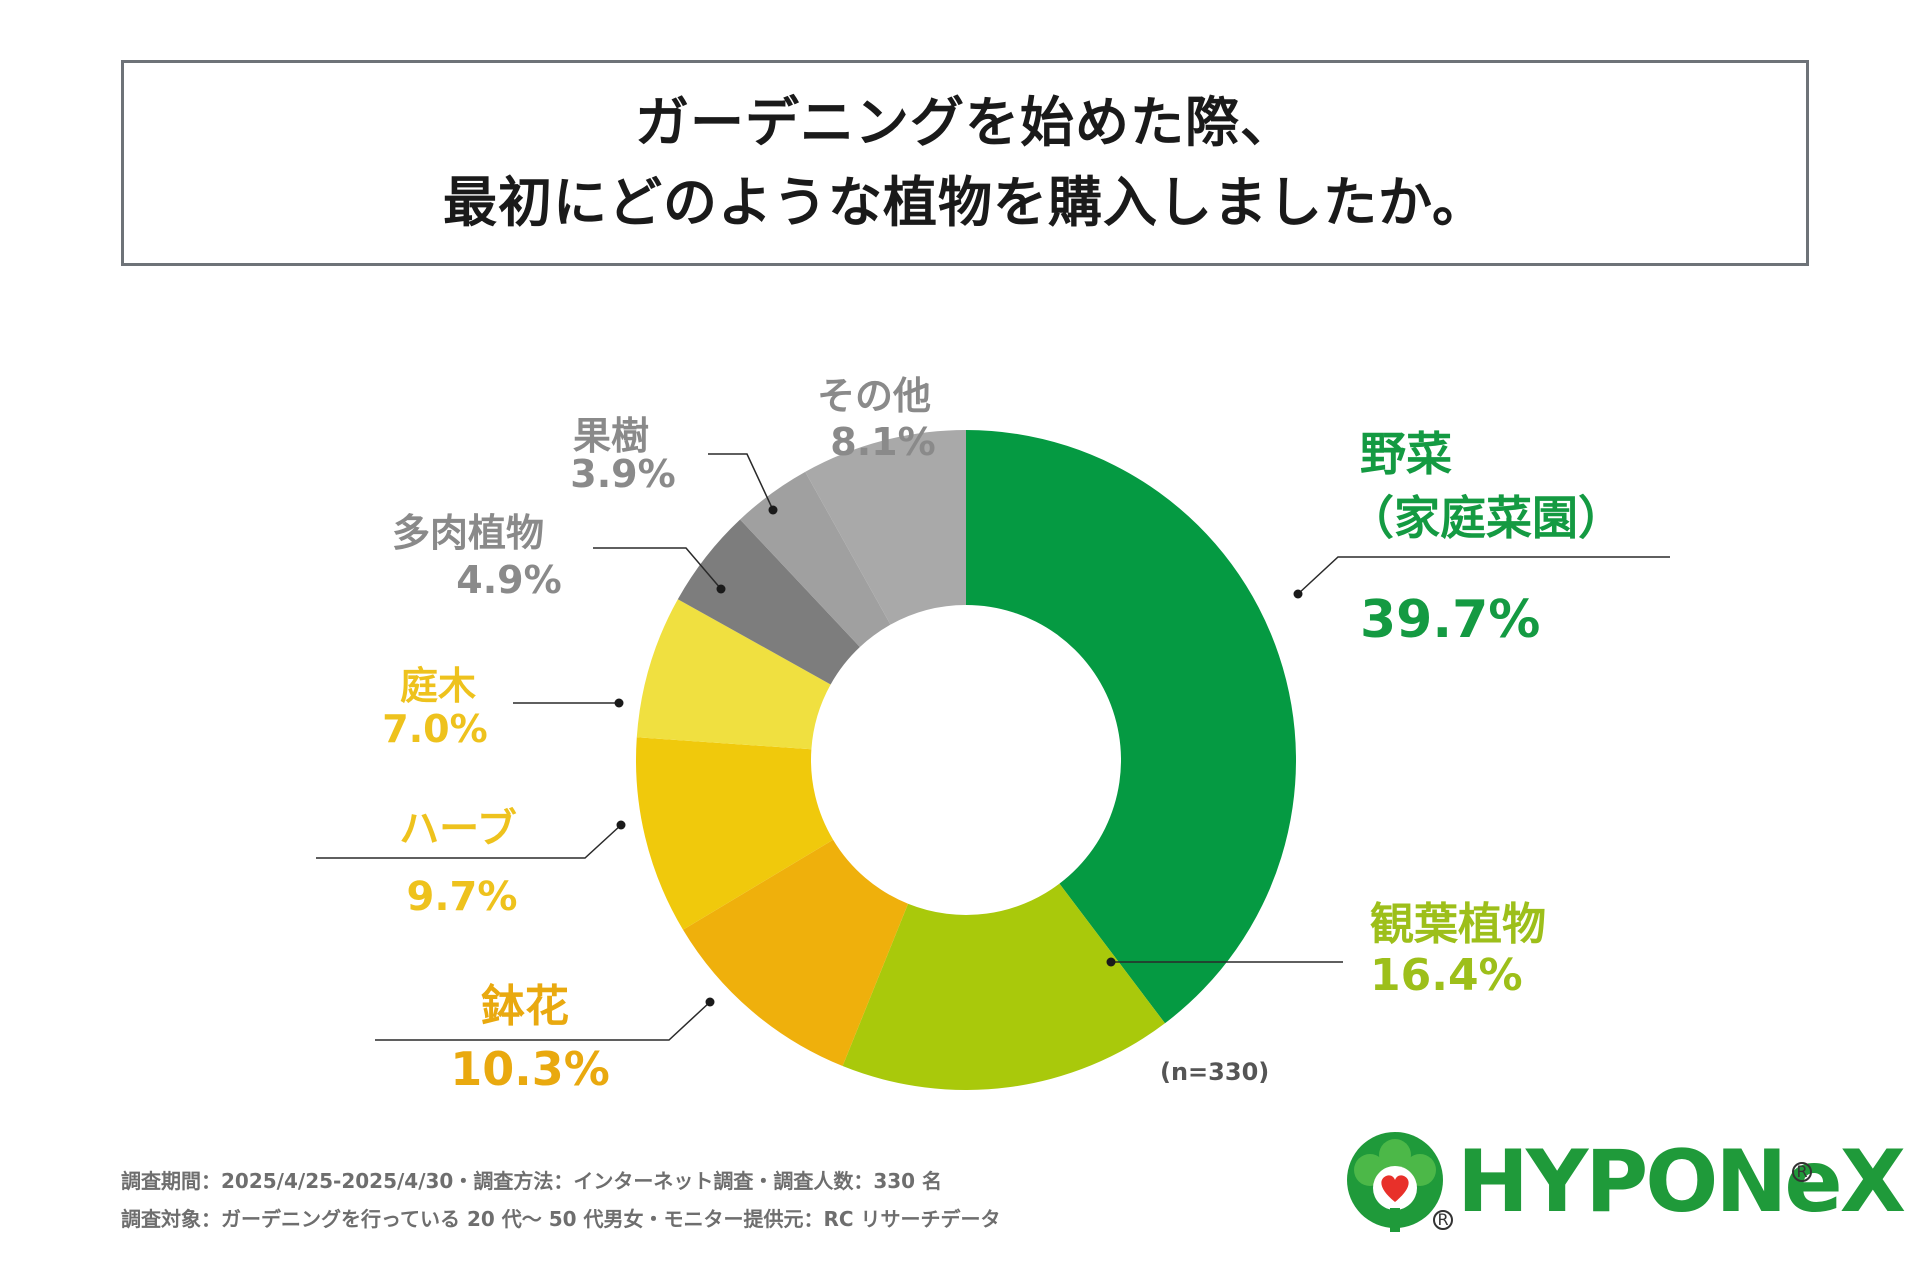  What do you see at coordinates (1406, 454) in the screenshot?
I see `label-vegetables: 野菜` at bounding box center [1406, 454].